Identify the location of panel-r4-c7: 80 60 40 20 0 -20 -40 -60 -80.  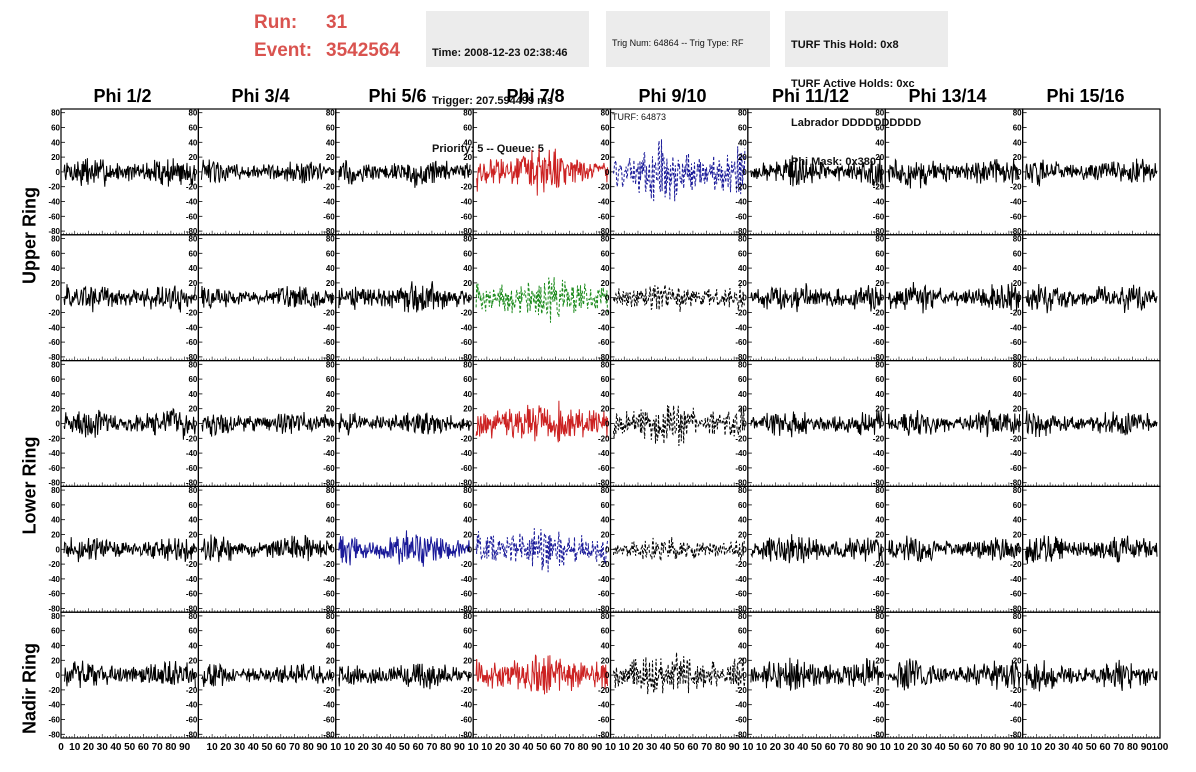
(1085, 675).